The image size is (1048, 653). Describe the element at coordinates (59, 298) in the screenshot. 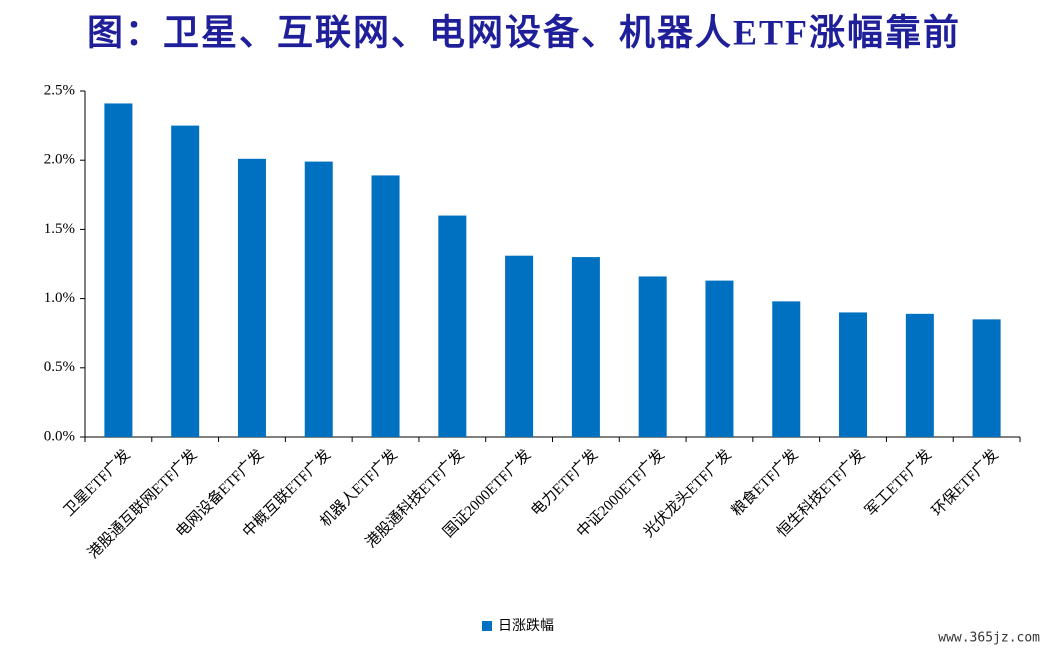

I see `y-tick-label: 1.0%` at that location.